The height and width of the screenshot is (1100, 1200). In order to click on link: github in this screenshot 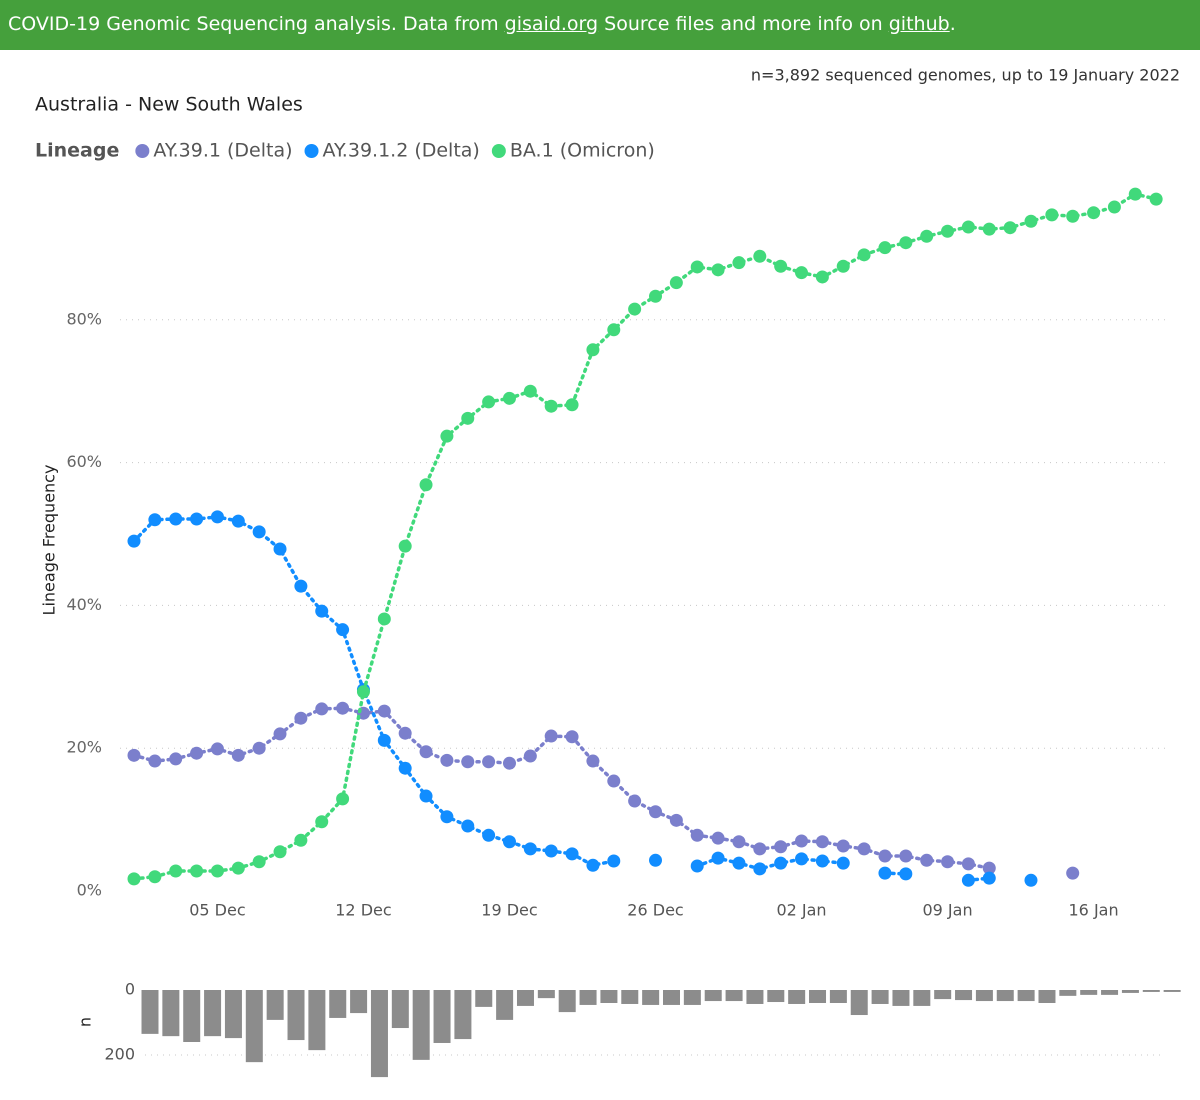, I will do `click(919, 24)`.